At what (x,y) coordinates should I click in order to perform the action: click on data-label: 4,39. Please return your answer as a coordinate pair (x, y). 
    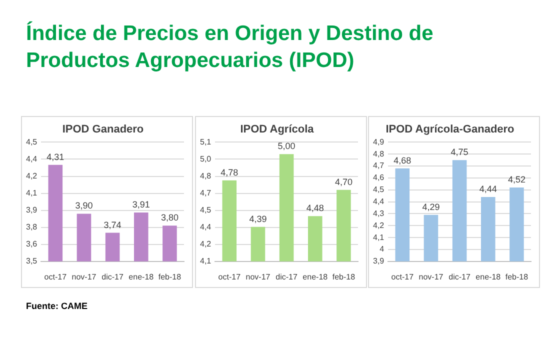
    Looking at the image, I should click on (258, 219).